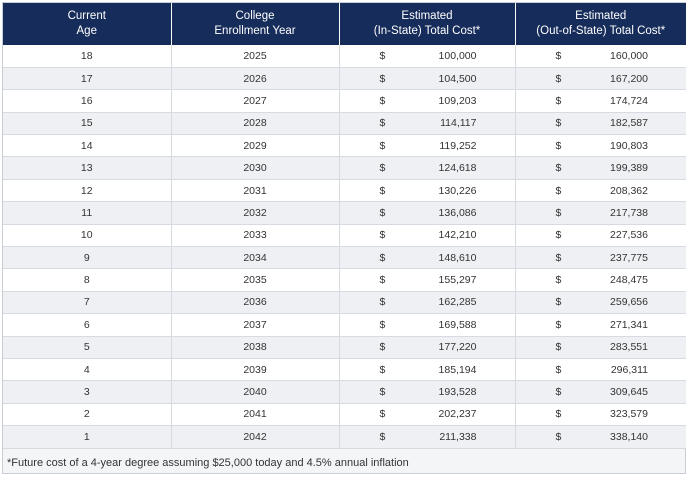 This screenshot has width=689, height=477. What do you see at coordinates (87, 146) in the screenshot?
I see `cell-current-age: 14` at bounding box center [87, 146].